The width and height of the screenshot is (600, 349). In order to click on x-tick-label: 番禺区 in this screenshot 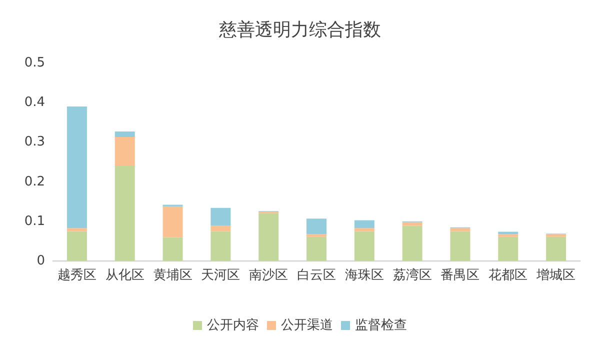, I will do `click(460, 275)`.